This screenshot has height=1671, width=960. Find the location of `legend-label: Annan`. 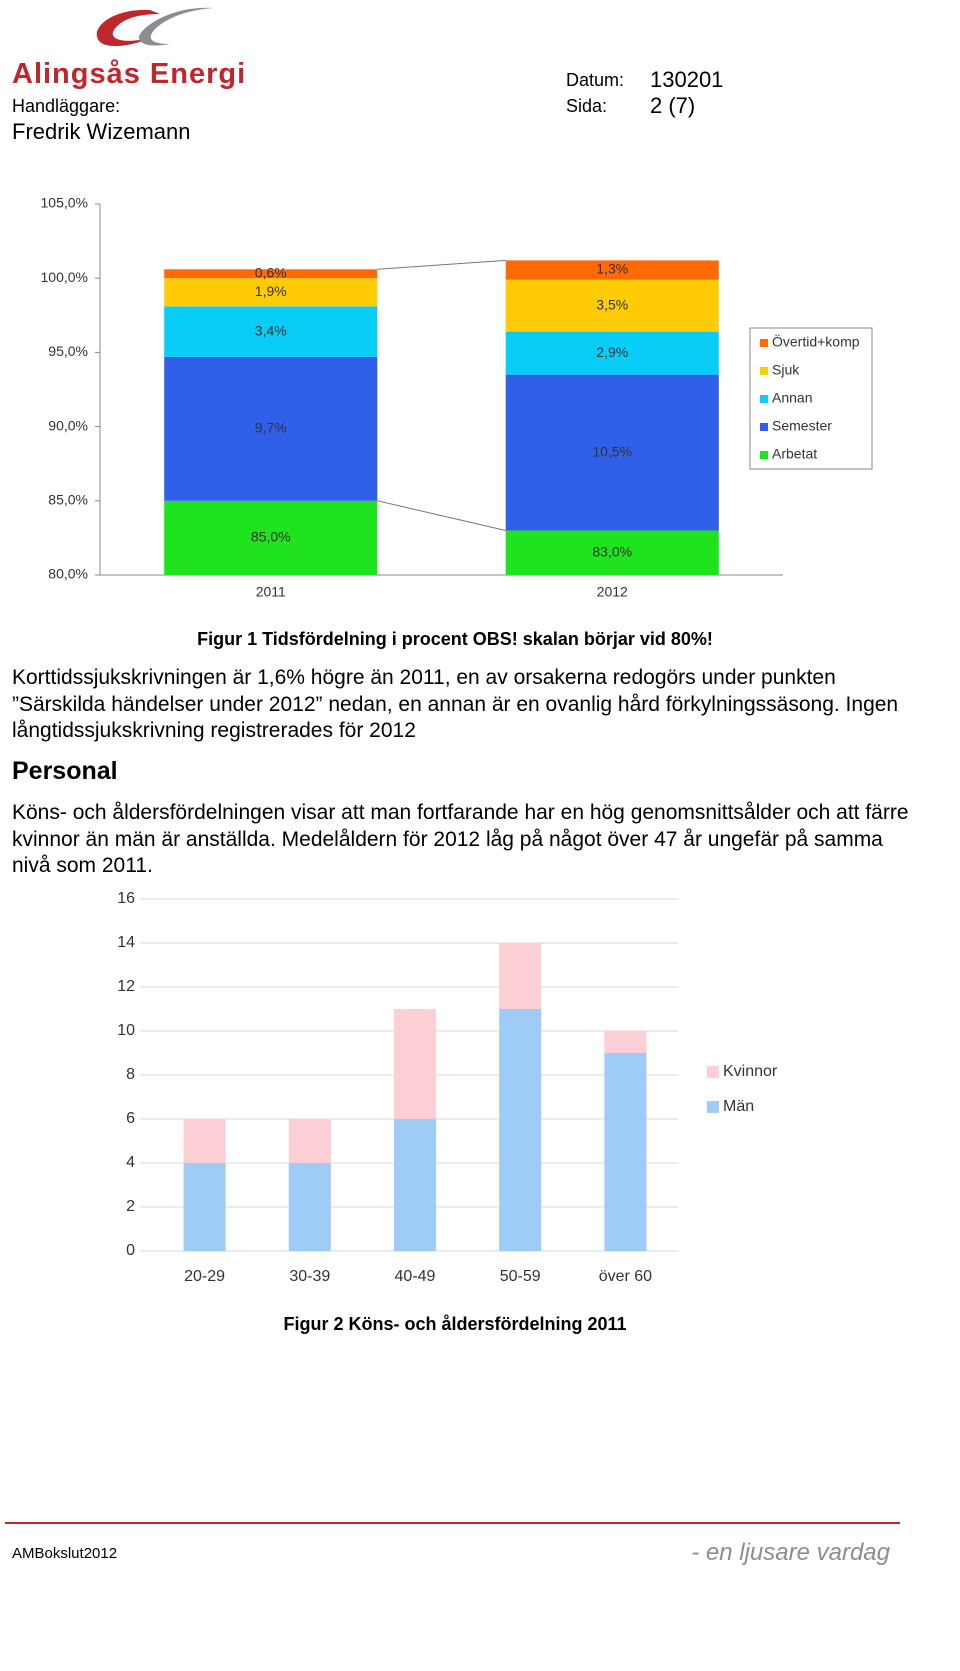

legend-label: Annan is located at coordinates (792, 398).